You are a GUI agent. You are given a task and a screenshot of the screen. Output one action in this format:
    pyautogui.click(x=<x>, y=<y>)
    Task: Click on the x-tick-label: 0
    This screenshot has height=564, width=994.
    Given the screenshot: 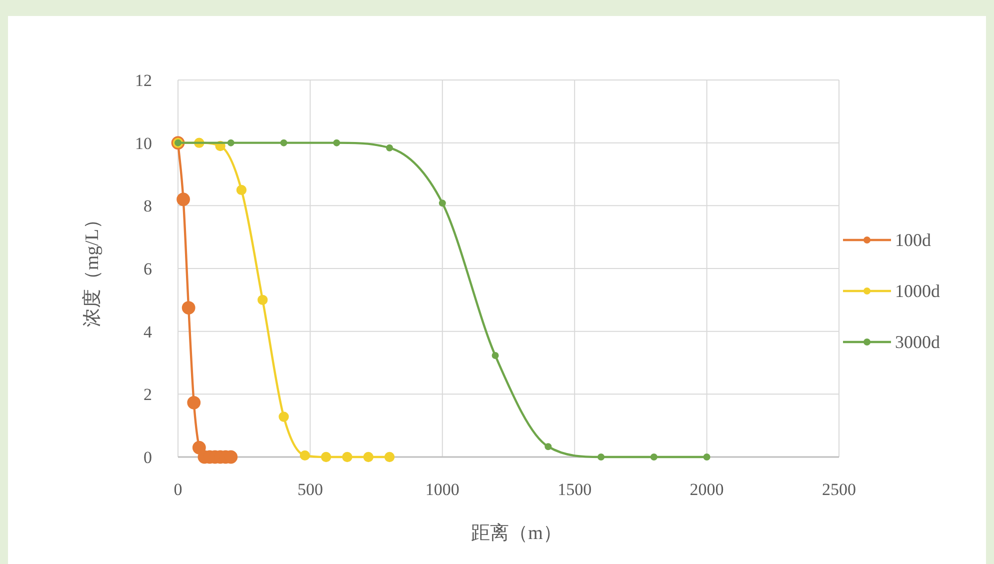 What is the action you would take?
    pyautogui.click(x=178, y=489)
    